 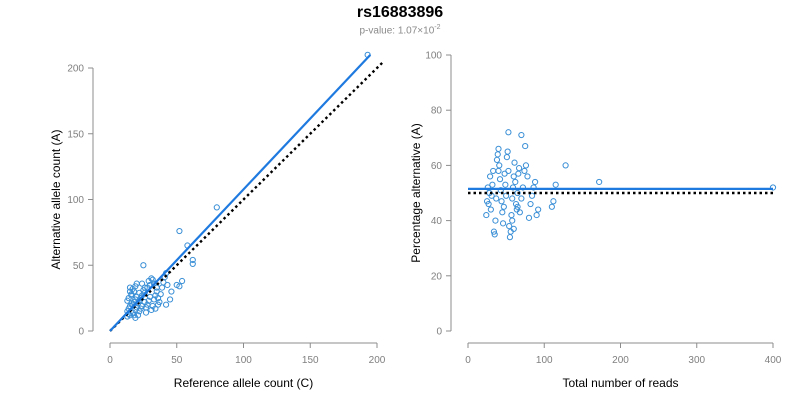 I want to click on y-tick-label: 20, so click(x=437, y=276).